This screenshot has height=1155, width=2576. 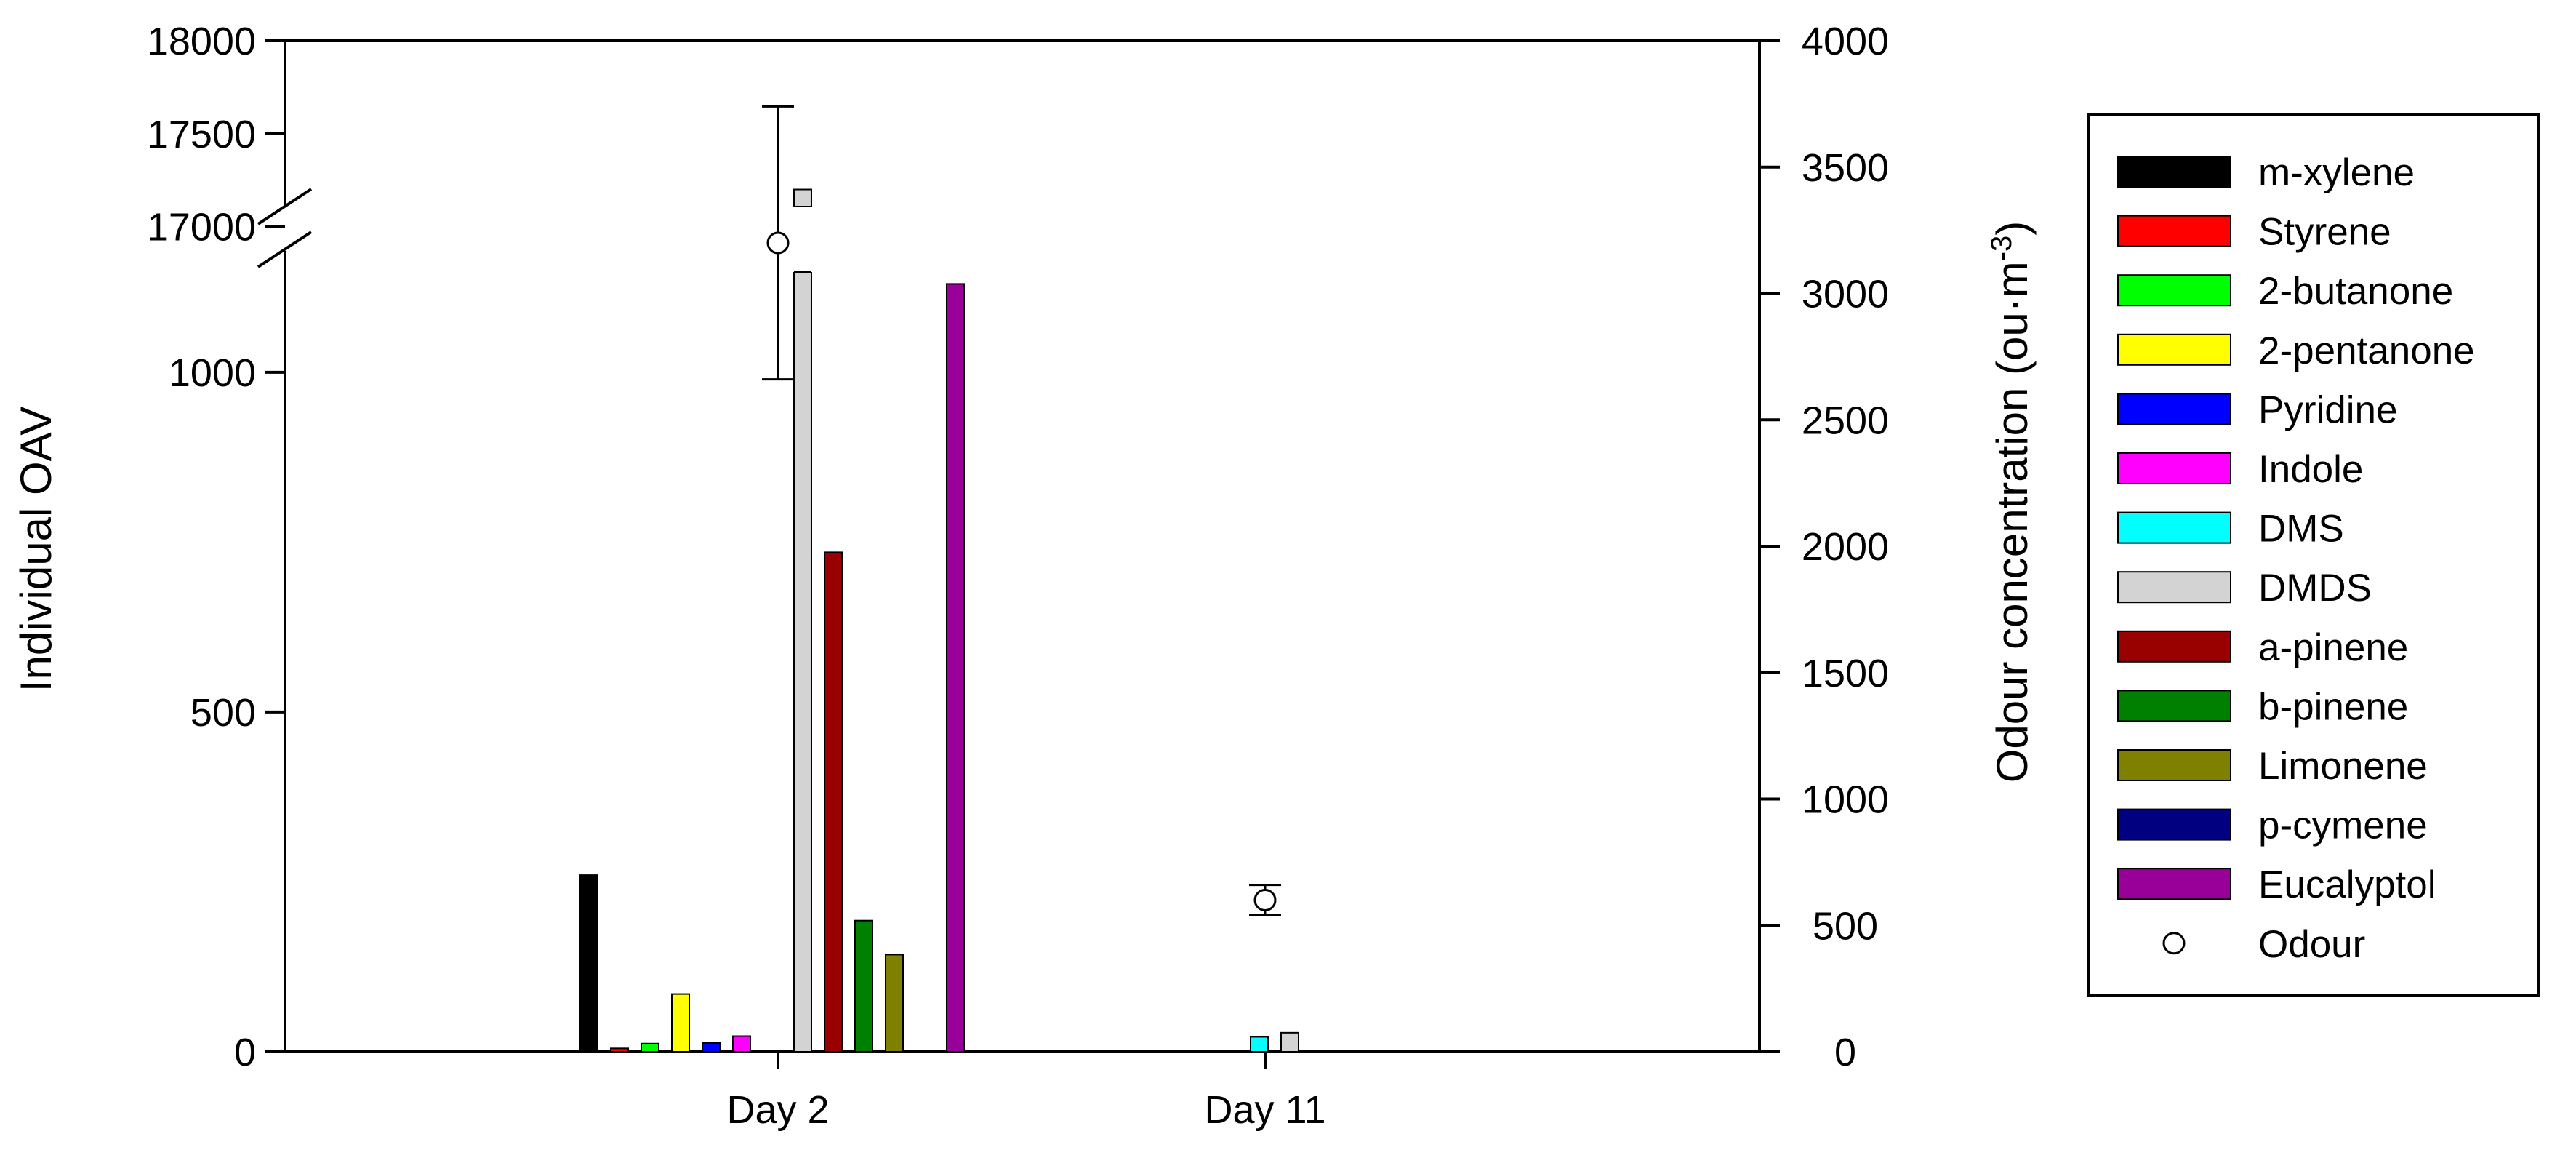 What do you see at coordinates (2315, 588) in the screenshot?
I see `legend-label: DMDS` at bounding box center [2315, 588].